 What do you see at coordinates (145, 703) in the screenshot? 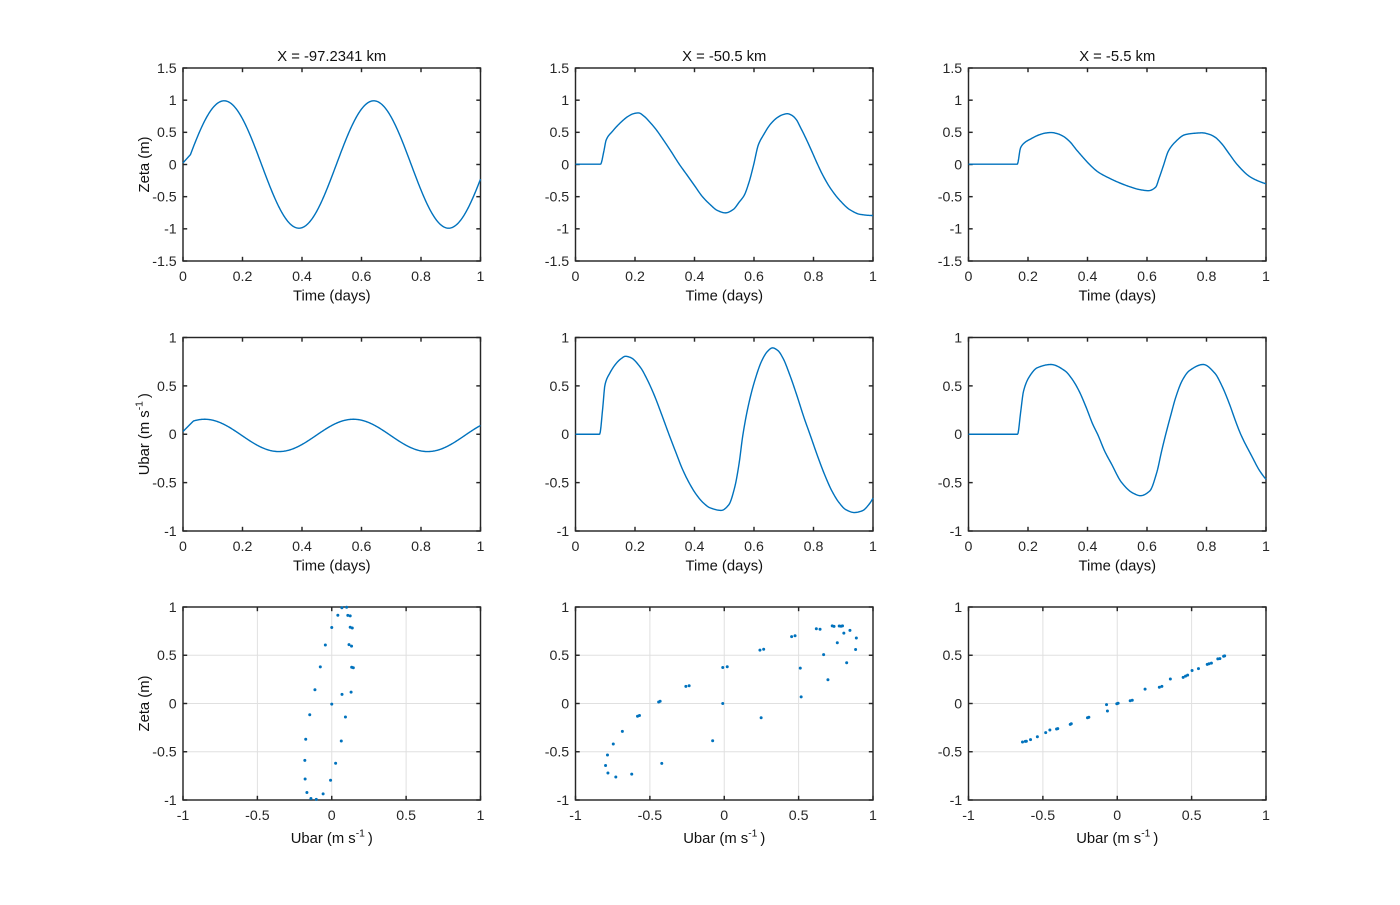
I see `svg-text: Zeta (m)` at bounding box center [145, 703].